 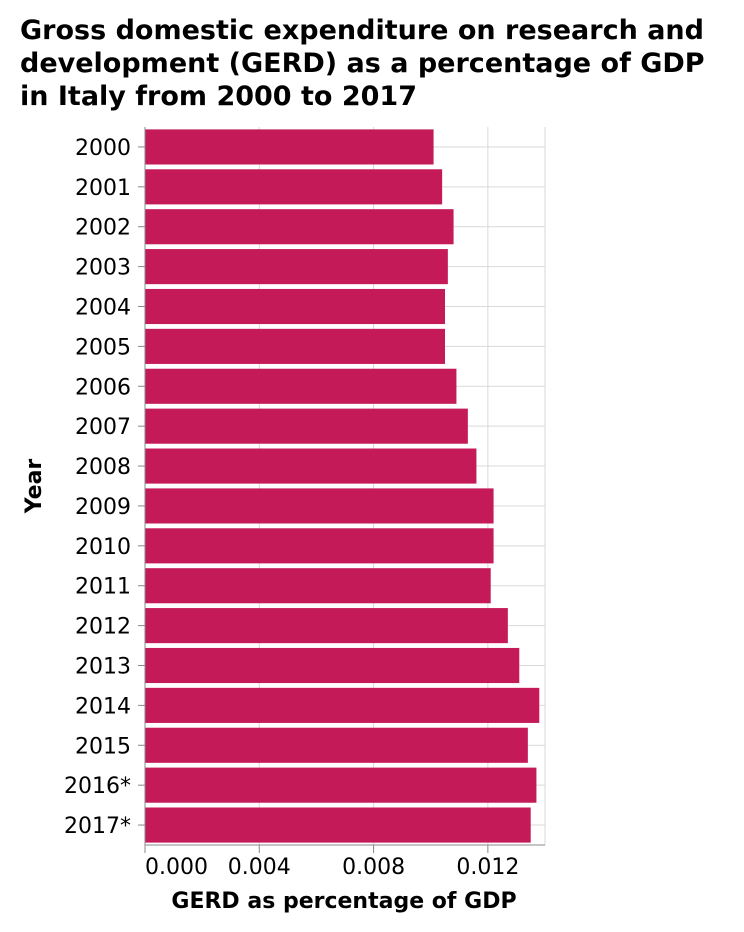 What do you see at coordinates (301, 386) in the screenshot?
I see `bar-2006` at bounding box center [301, 386].